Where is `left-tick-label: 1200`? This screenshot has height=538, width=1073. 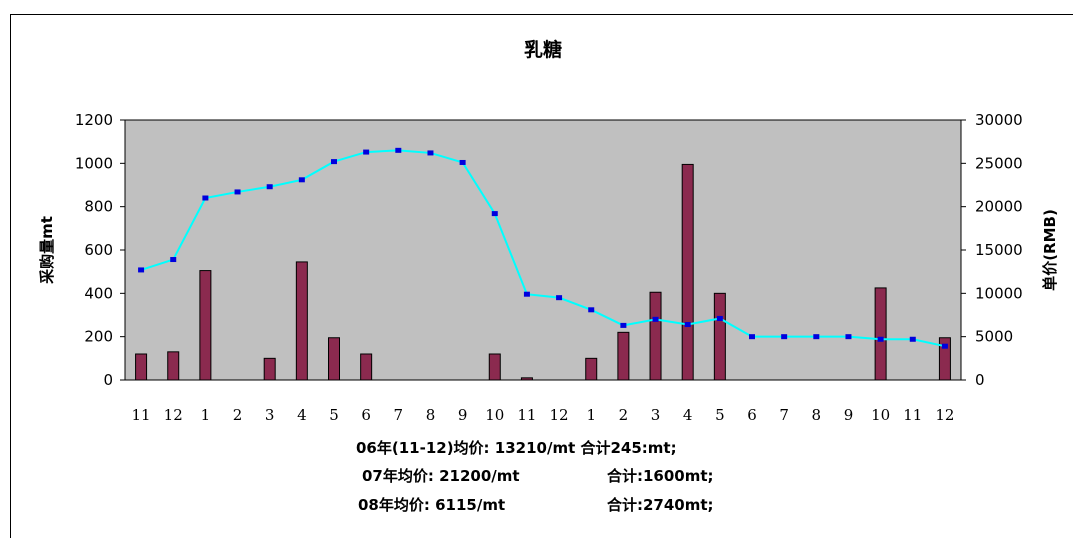 left-tick-label: 1200 is located at coordinates (94, 120).